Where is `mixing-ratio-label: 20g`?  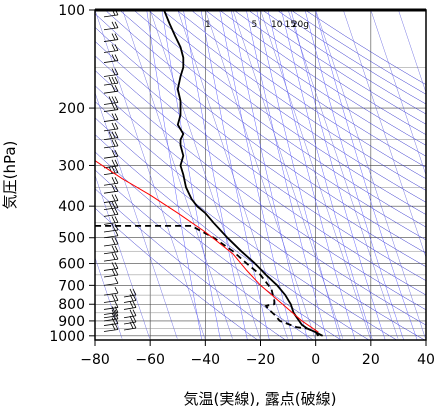
mixing-ratio-label: 20g is located at coordinates (300, 25).